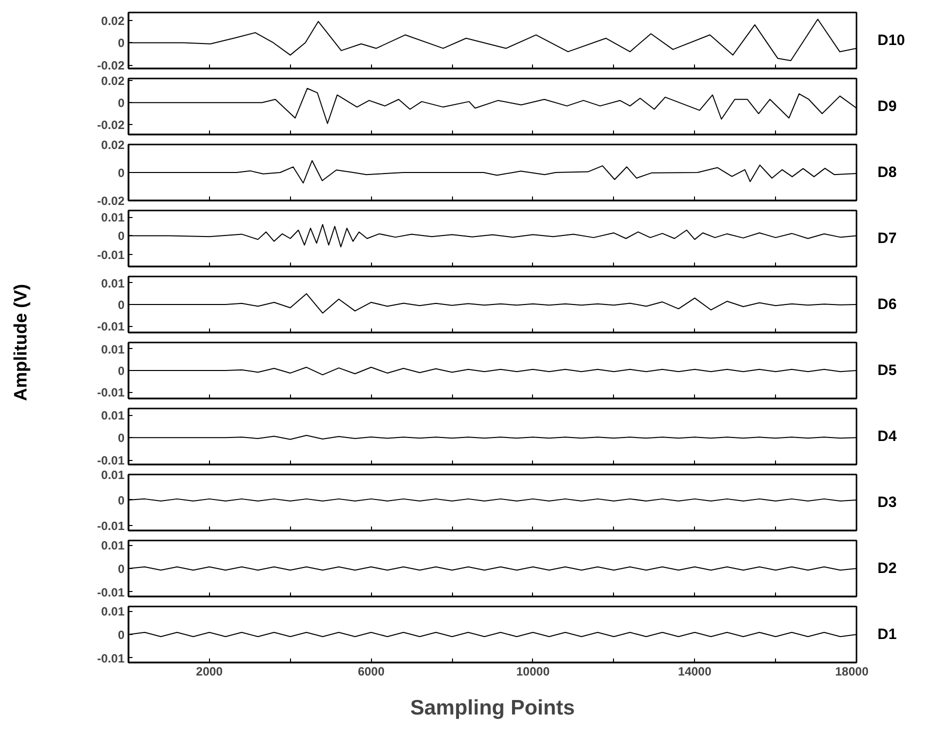  What do you see at coordinates (210, 671) in the screenshot?
I see `x-tick-label: 2000` at bounding box center [210, 671].